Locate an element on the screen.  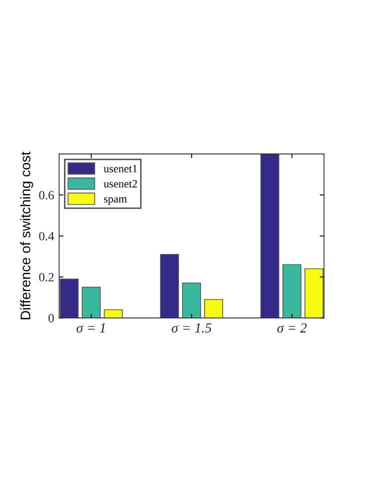
y-axis-title: Difference of switching cost is located at coordinates (27, 236).